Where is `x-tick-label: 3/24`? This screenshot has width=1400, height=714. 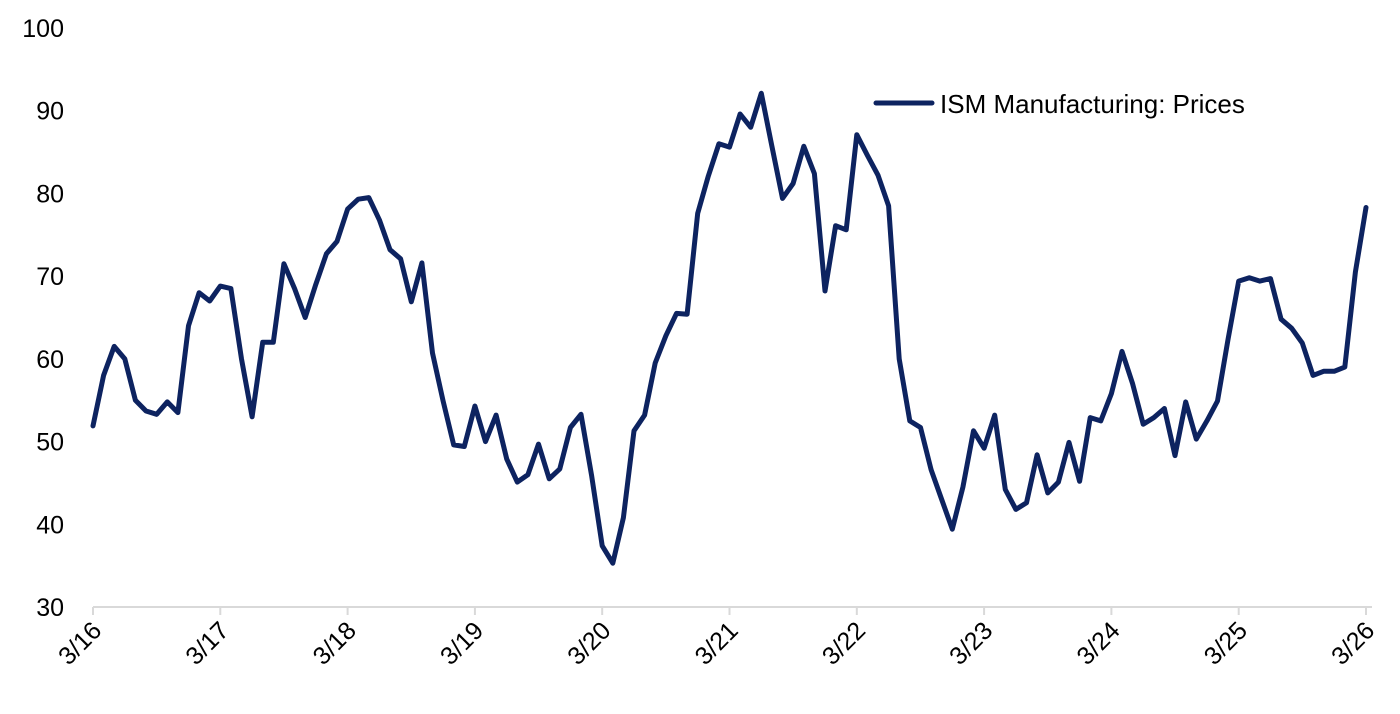
x-tick-label: 3/24 is located at coordinates (1098, 643).